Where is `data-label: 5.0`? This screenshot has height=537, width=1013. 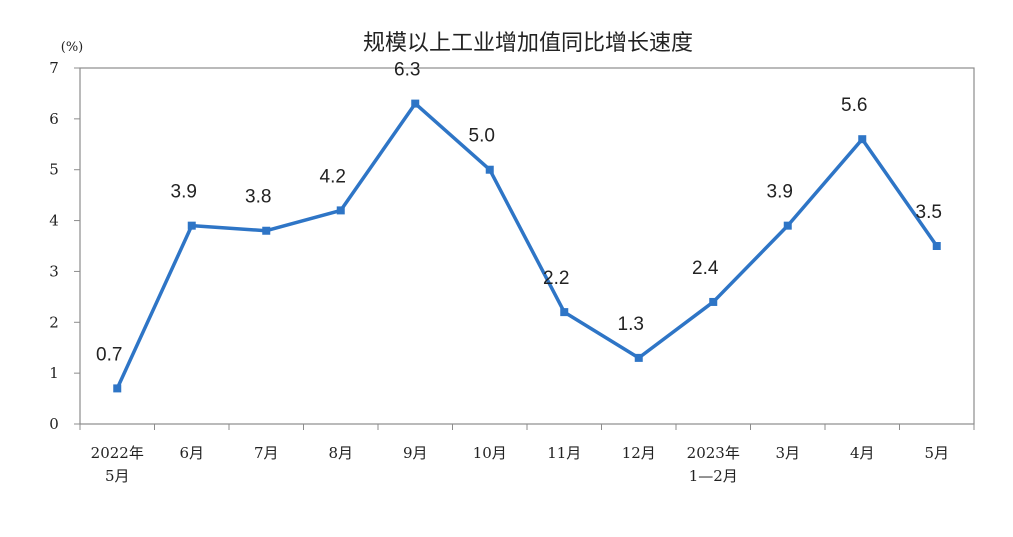
data-label: 5.0 is located at coordinates (482, 136).